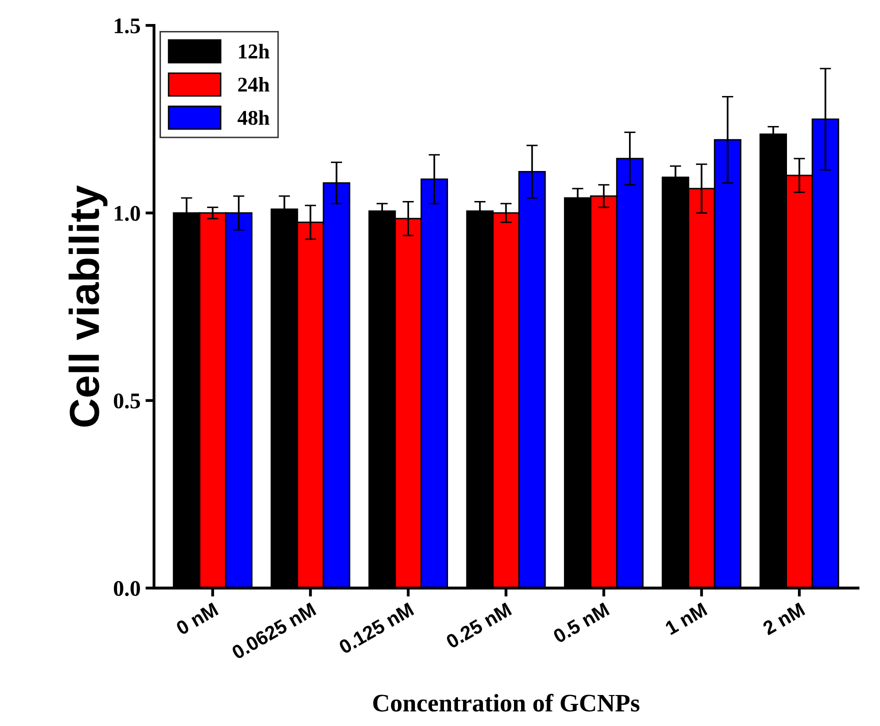  What do you see at coordinates (478, 625) in the screenshot?
I see `x-tick-label: 0.25 nM` at bounding box center [478, 625].